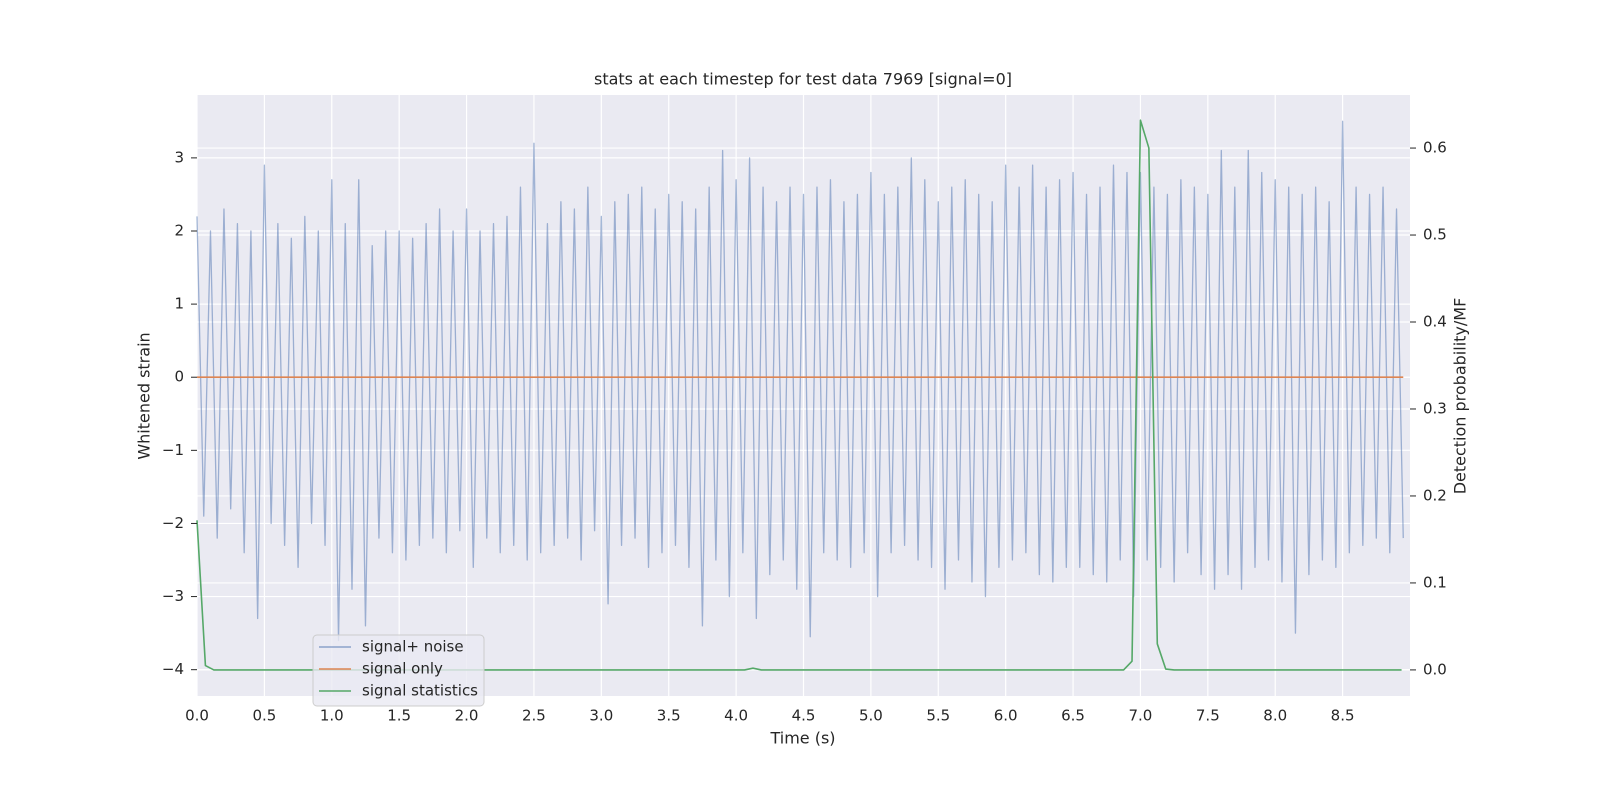 The image size is (1600, 800). Describe the element at coordinates (179, 377) in the screenshot. I see `y-tick-label: 0` at that location.